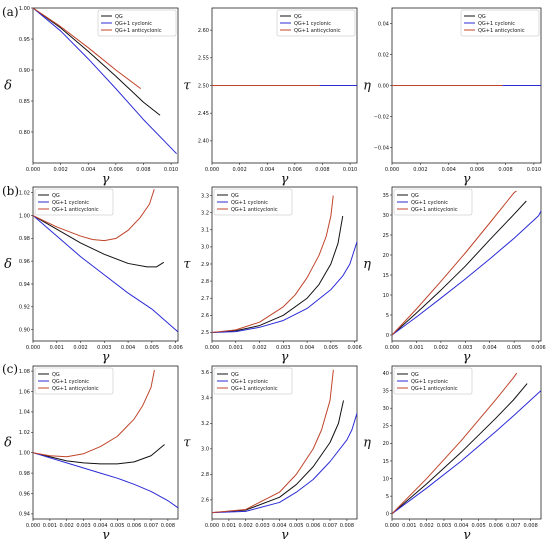 This screenshot has width=550, height=539. Describe the element at coordinates (24, 239) in the screenshot. I see `y-tick-label: 0.98` at that location.